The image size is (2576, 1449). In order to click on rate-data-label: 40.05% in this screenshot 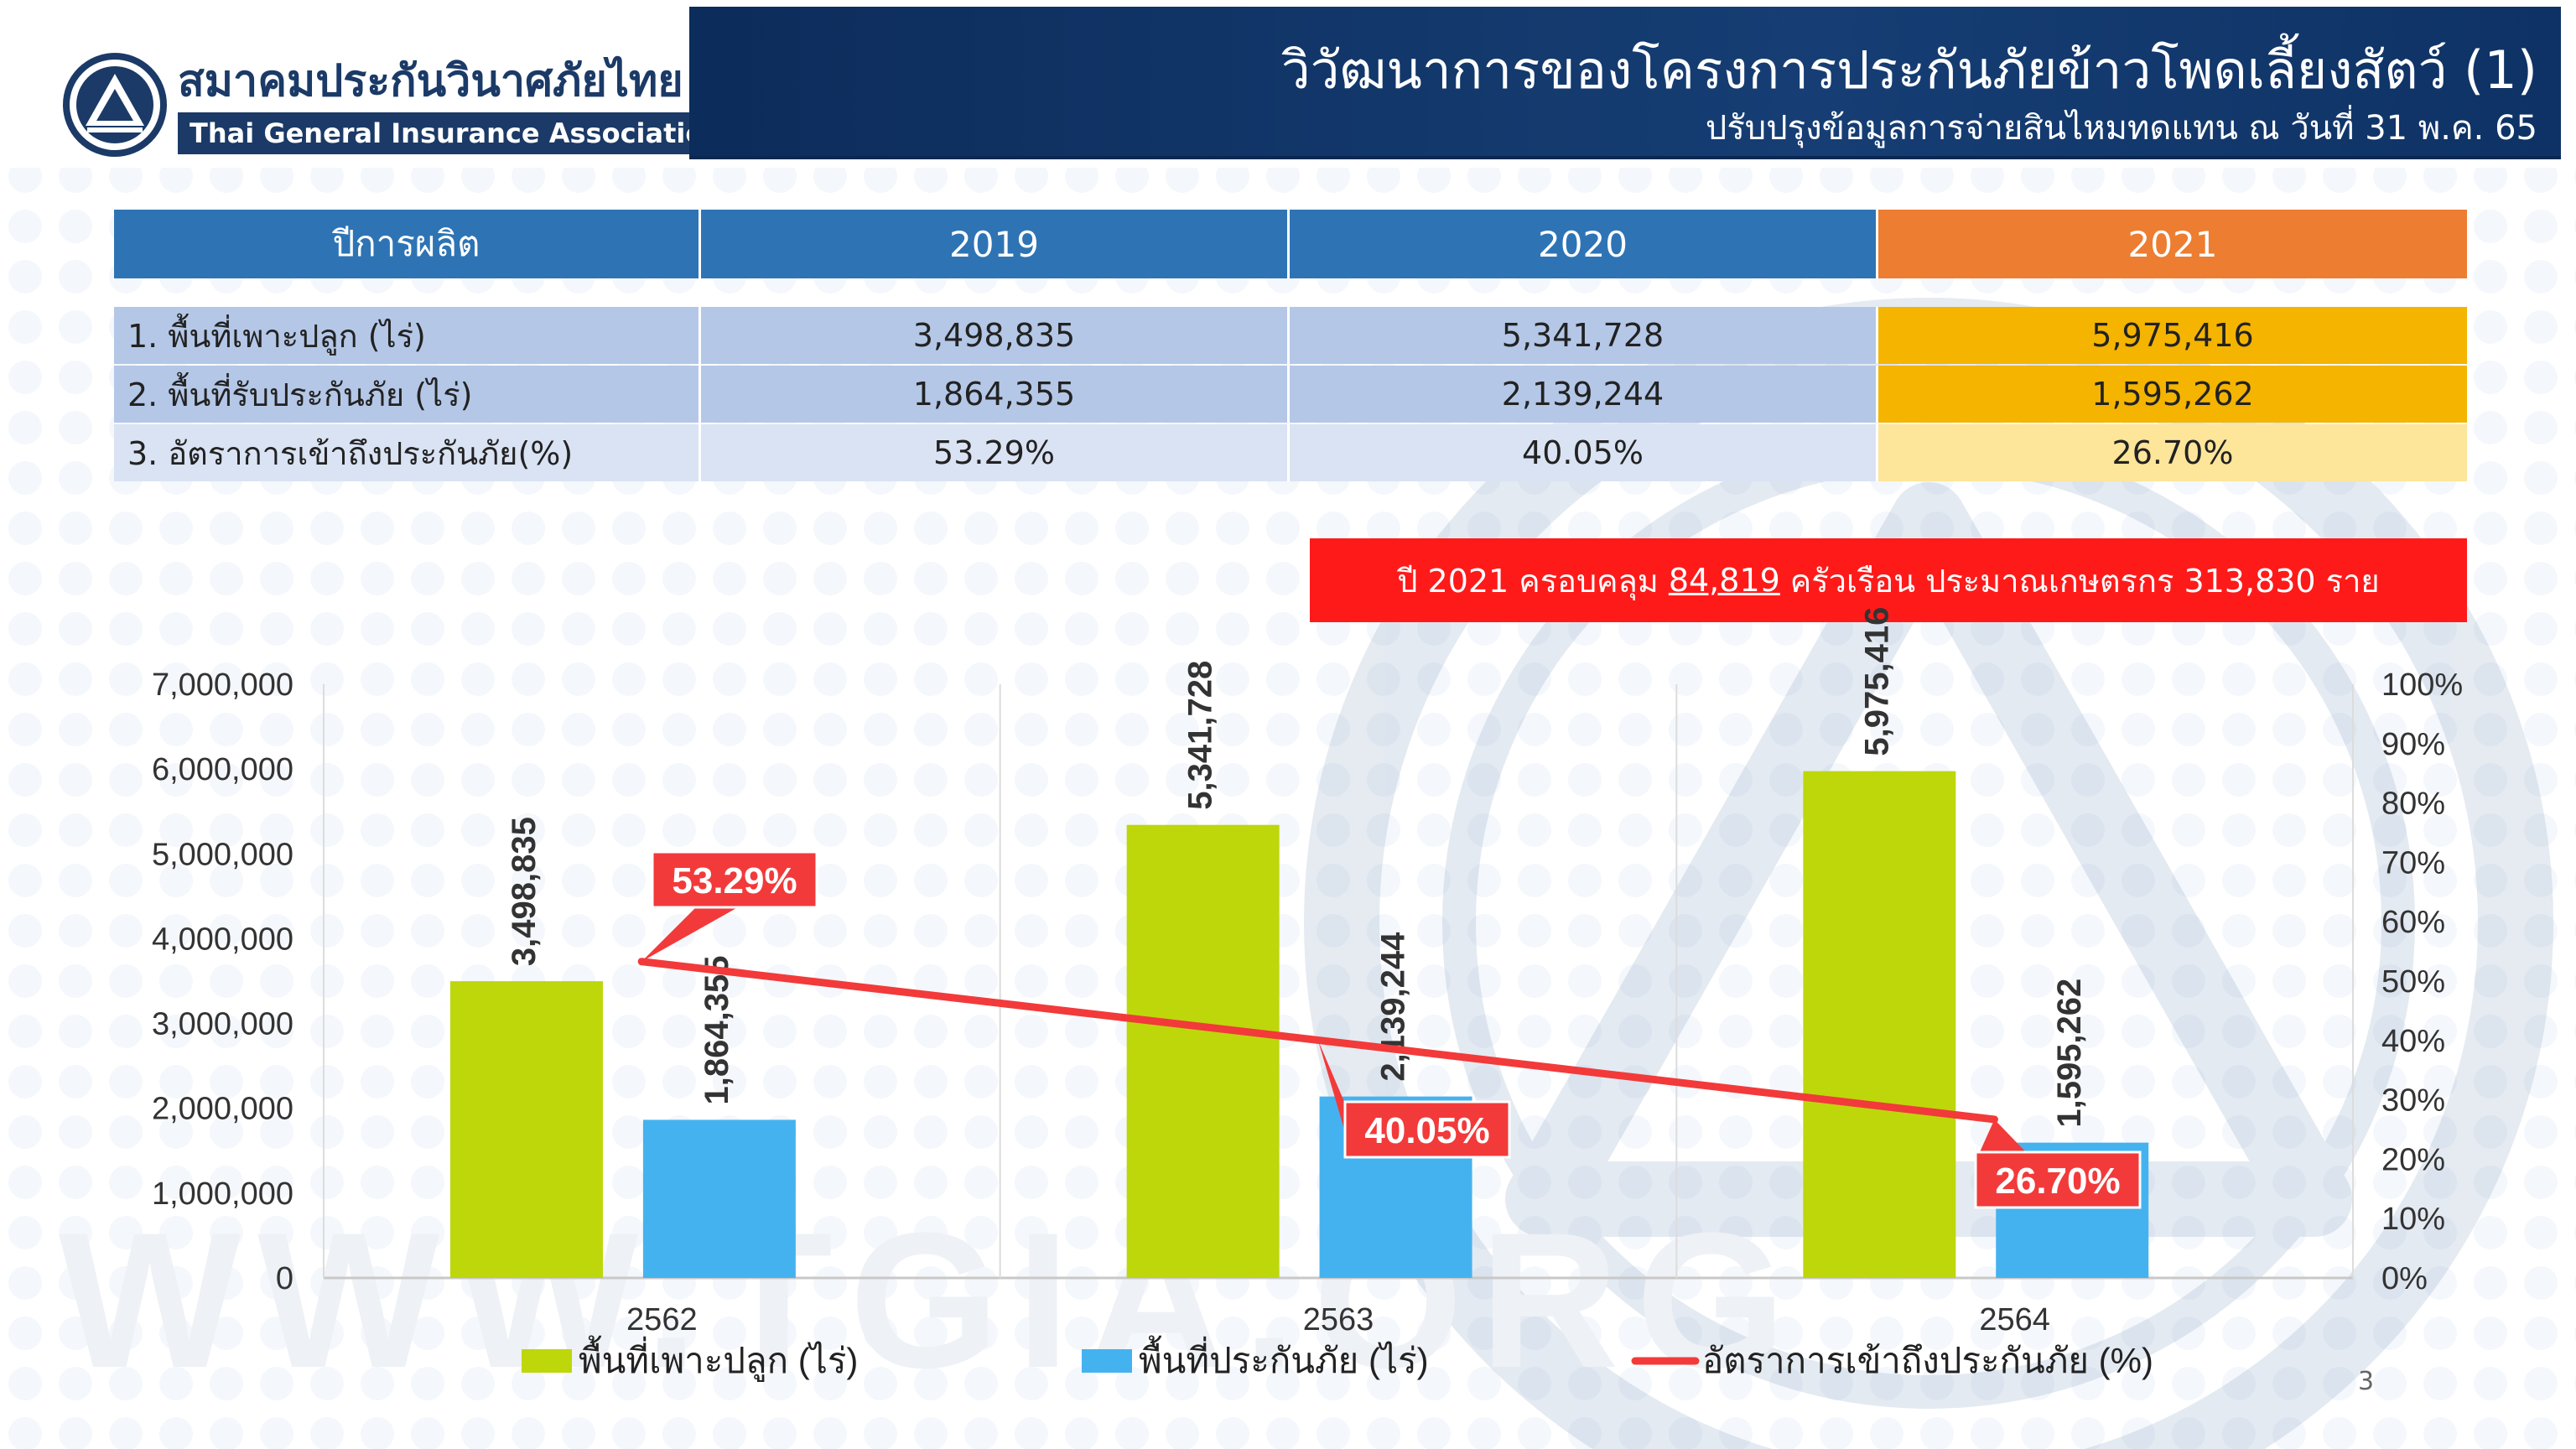, I will do `click(1426, 1130)`.